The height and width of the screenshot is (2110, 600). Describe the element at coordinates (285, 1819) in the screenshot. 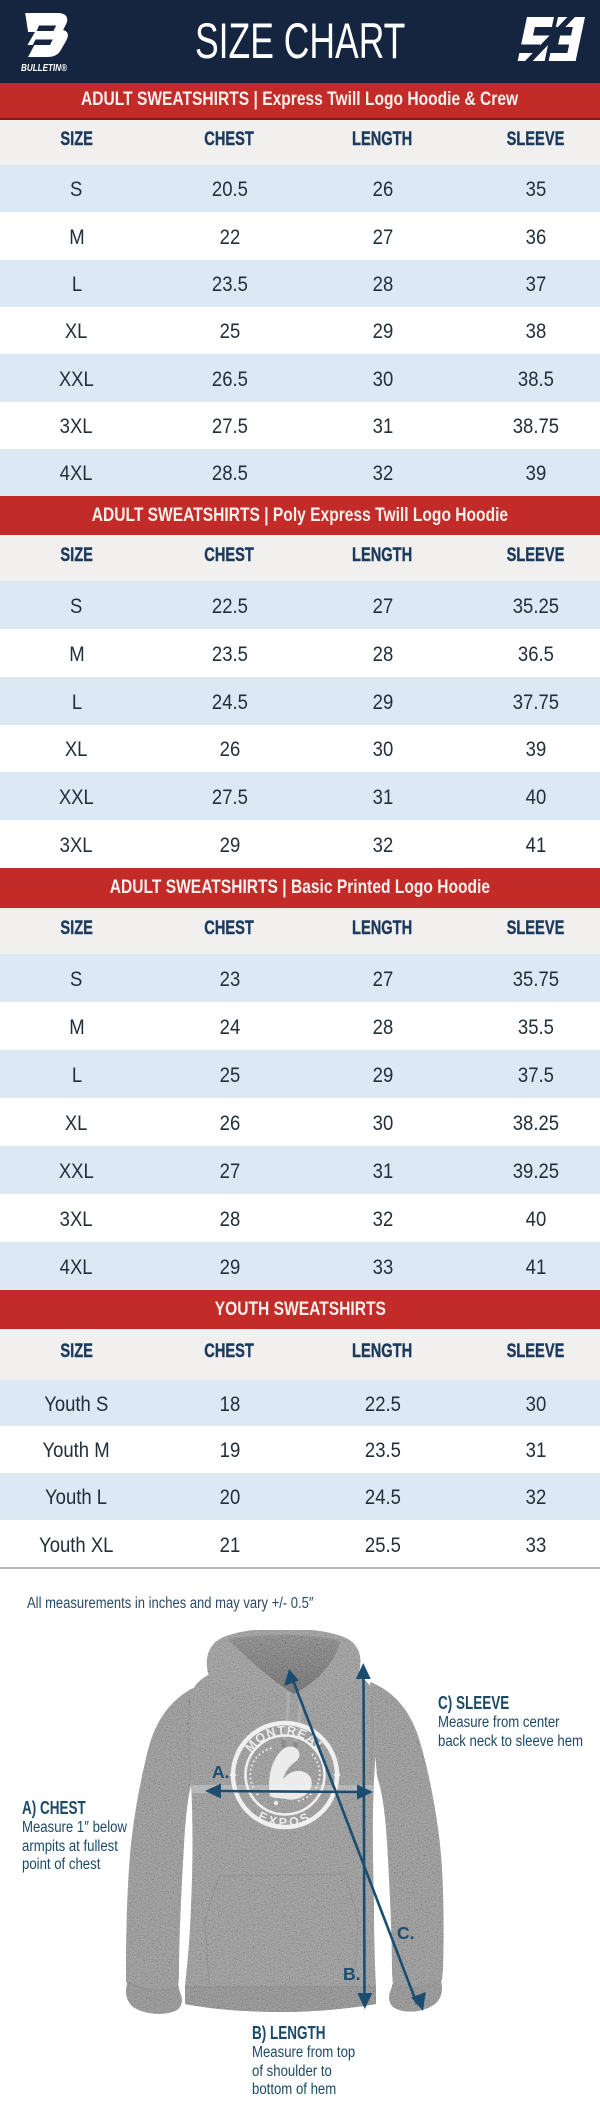

I see `svg-text: EXPOS` at that location.